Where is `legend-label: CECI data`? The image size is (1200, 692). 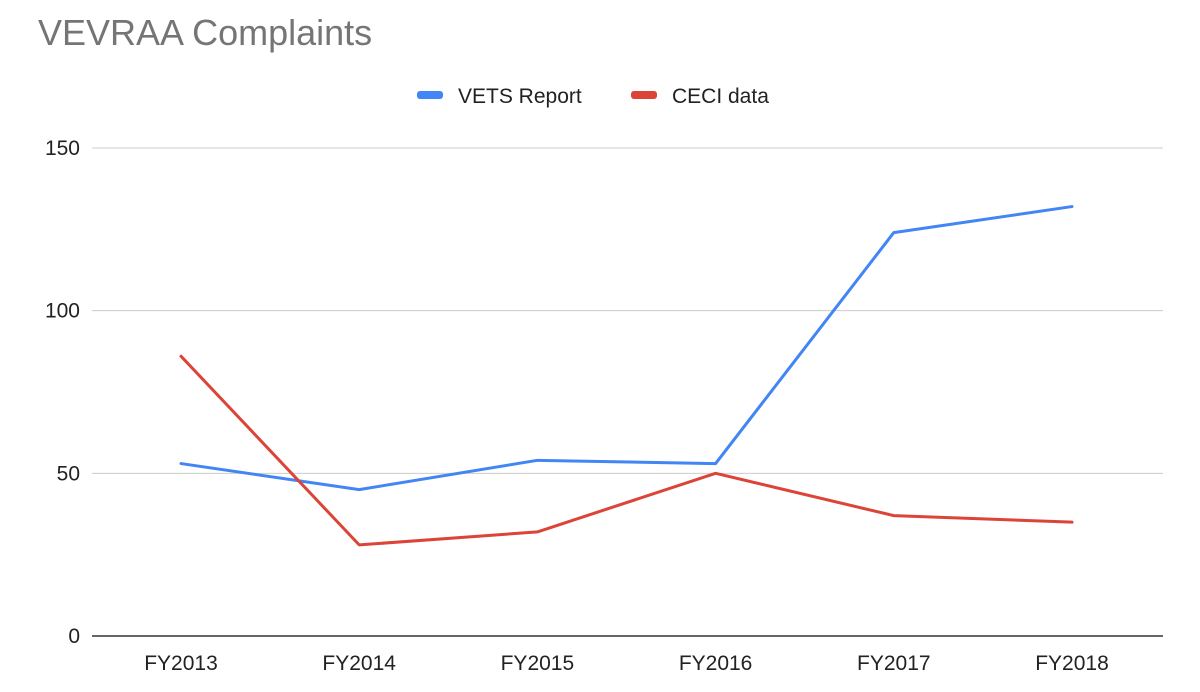 legend-label: CECI data is located at coordinates (720, 96).